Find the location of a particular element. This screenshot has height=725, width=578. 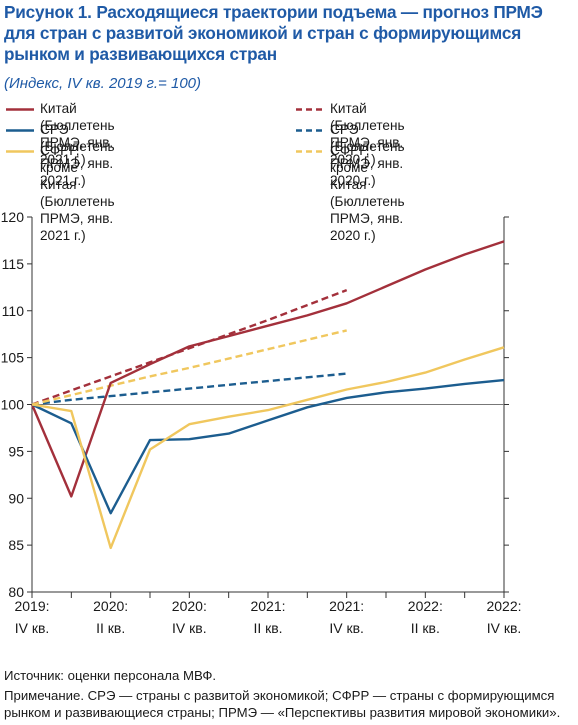

y-tick-label: 120 is located at coordinates (13, 217).